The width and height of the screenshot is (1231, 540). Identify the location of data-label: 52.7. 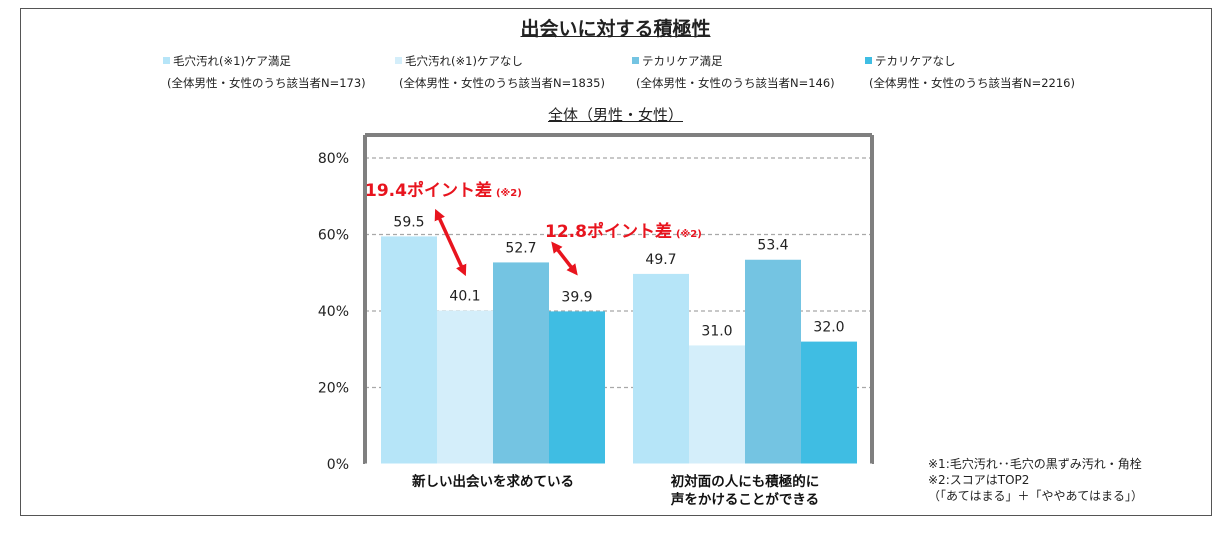
(520, 248).